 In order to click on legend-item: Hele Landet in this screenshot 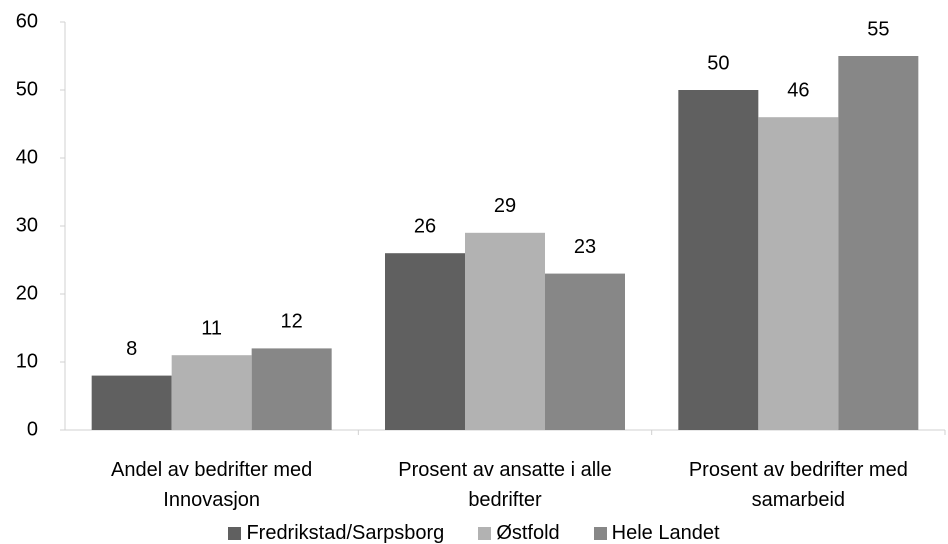, I will do `click(656, 533)`.